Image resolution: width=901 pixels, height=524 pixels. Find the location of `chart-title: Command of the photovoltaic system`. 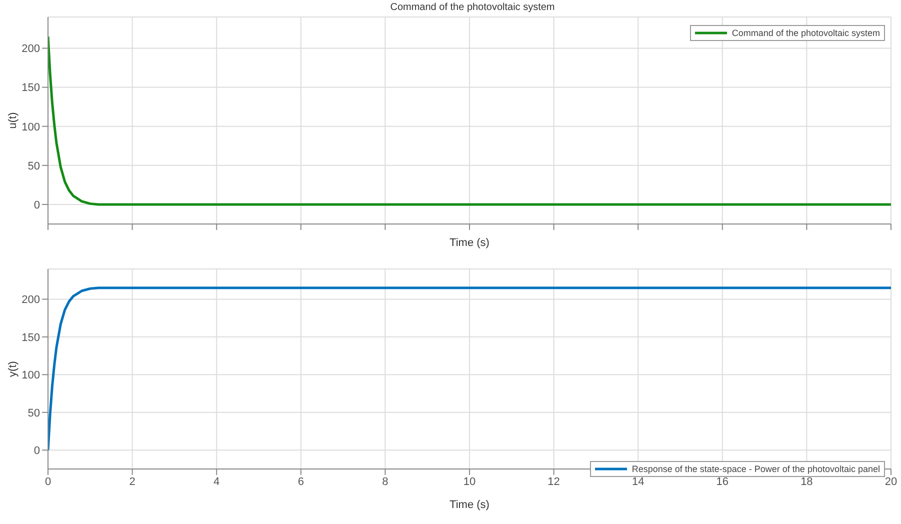

chart-title: Command of the photovoltaic system is located at coordinates (472, 7).